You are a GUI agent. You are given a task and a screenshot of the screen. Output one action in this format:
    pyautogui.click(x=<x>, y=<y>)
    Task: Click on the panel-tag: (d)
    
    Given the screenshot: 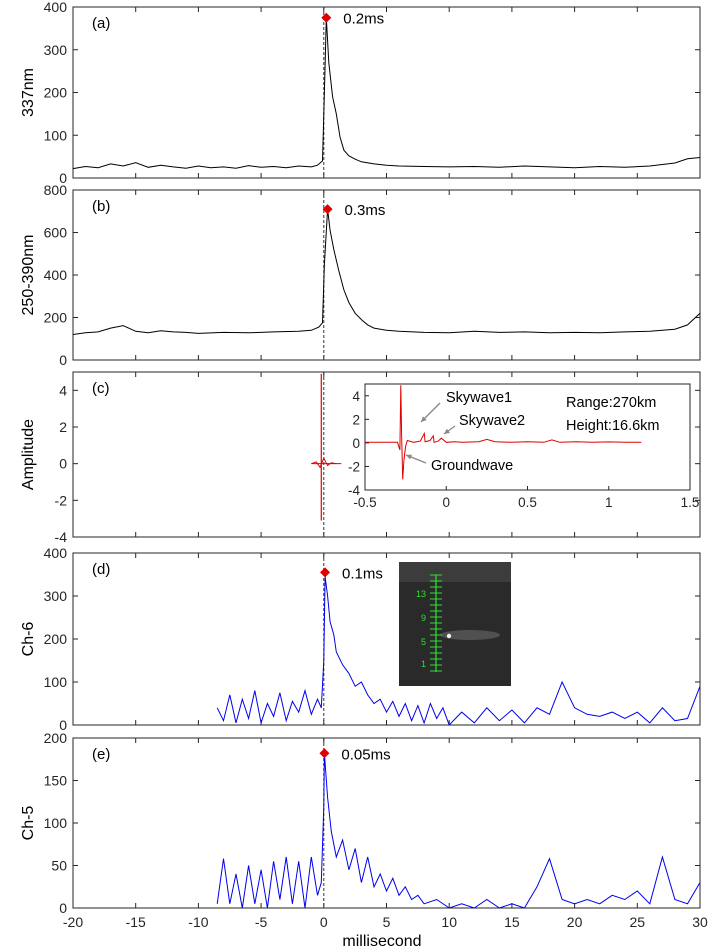 What is the action you would take?
    pyautogui.click(x=101, y=569)
    